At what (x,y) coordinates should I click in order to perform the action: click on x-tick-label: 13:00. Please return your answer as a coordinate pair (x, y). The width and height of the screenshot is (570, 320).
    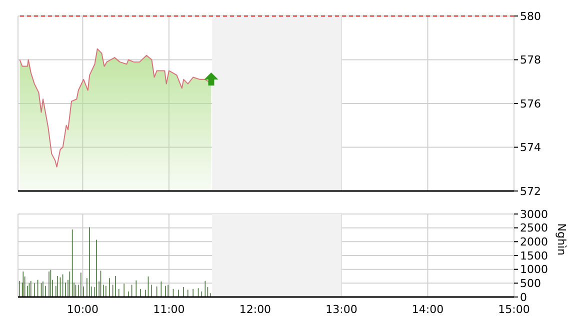
    Looking at the image, I should click on (342, 309).